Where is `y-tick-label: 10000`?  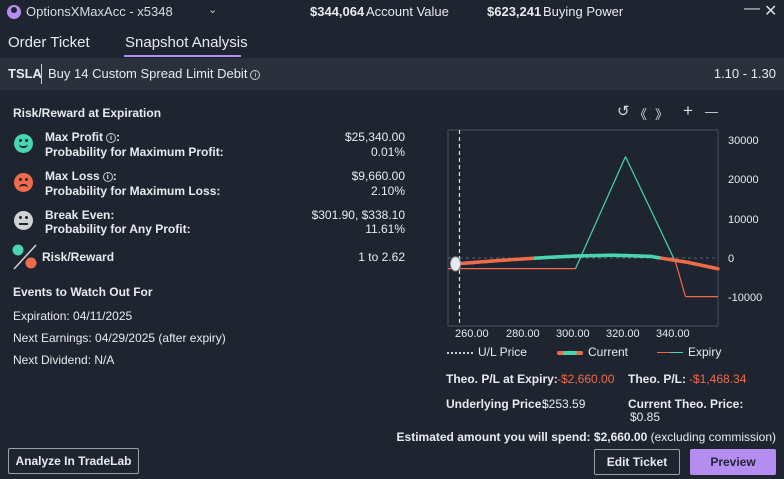 y-tick-label: 10000 is located at coordinates (743, 220).